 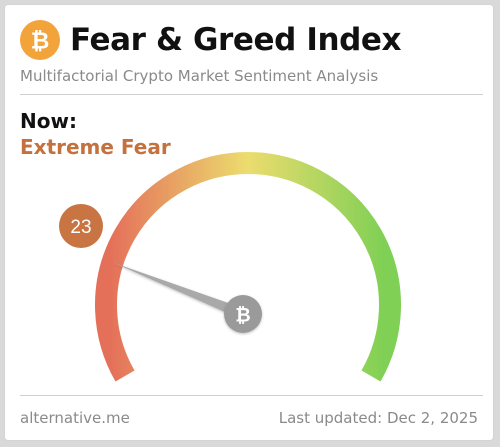 What do you see at coordinates (378, 418) in the screenshot?
I see `last-updated: Last updated: Dec 2, 2025` at bounding box center [378, 418].